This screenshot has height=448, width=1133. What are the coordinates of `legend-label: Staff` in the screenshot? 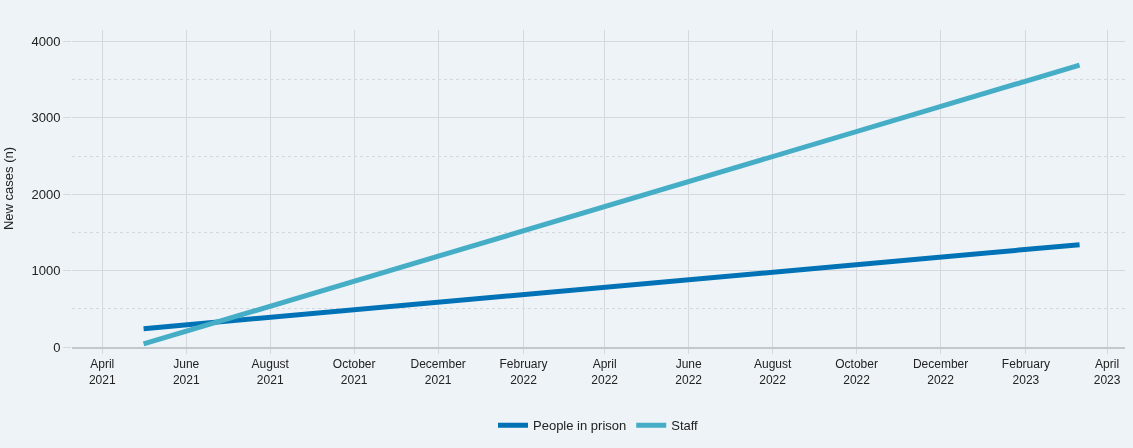 It's located at (685, 426).